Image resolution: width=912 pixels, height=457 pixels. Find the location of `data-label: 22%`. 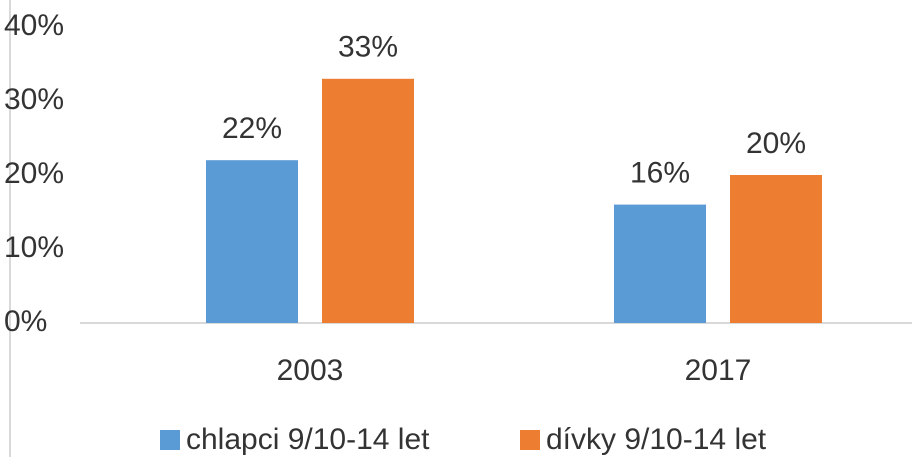

data-label: 22% is located at coordinates (252, 128).